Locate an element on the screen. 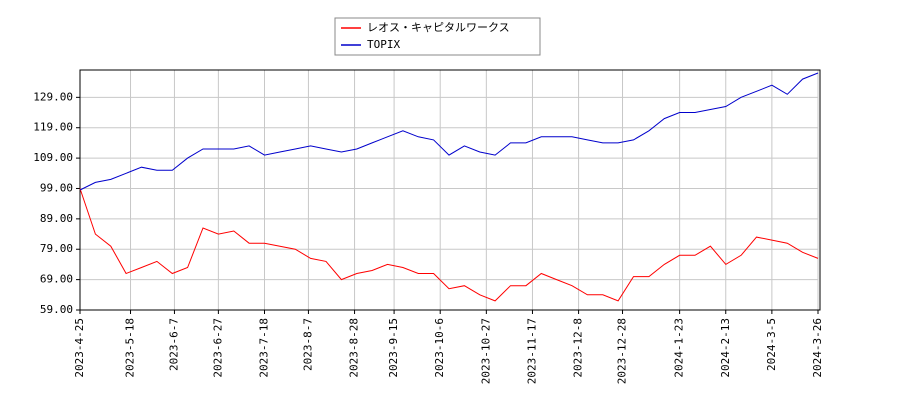 This screenshot has width=900, height=404. x-tick-label: 2023-5-18 is located at coordinates (130, 348).